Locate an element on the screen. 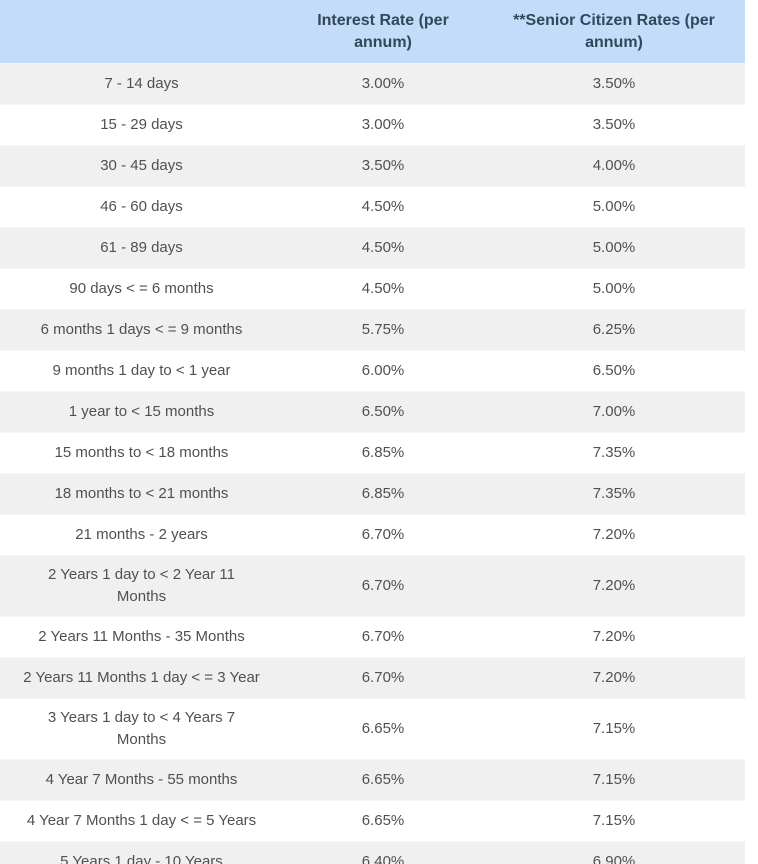  senior-rate-cell: 6.90% is located at coordinates (614, 858).